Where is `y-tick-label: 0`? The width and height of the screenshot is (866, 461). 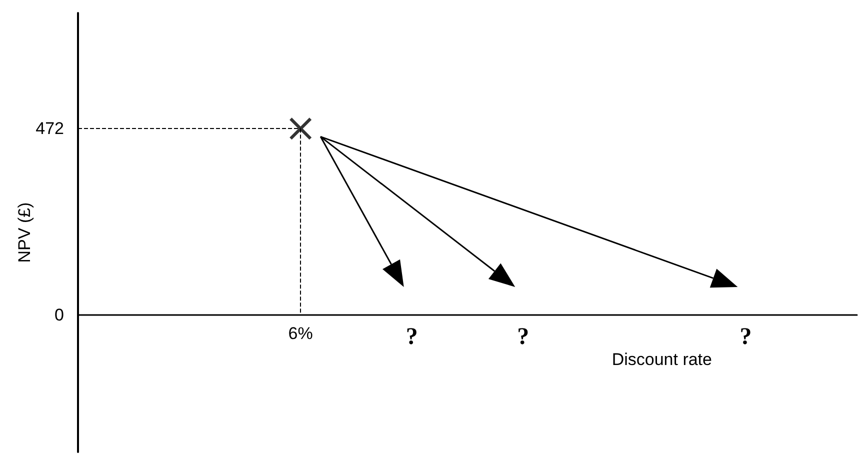 y-tick-label: 0 is located at coordinates (59, 315).